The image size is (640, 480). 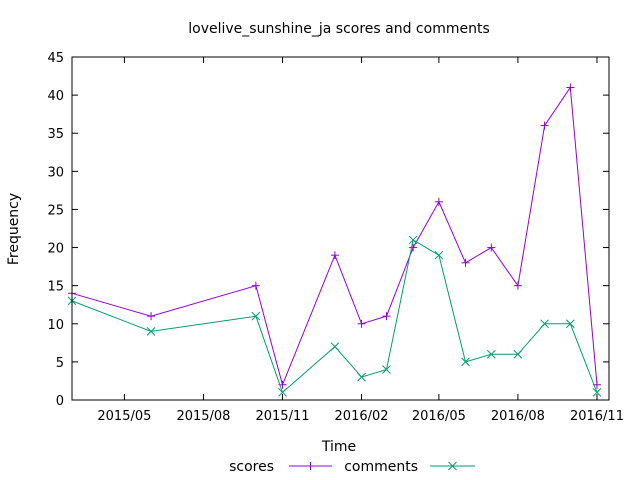 I want to click on x-tick-label: 2015/11, so click(x=282, y=416).